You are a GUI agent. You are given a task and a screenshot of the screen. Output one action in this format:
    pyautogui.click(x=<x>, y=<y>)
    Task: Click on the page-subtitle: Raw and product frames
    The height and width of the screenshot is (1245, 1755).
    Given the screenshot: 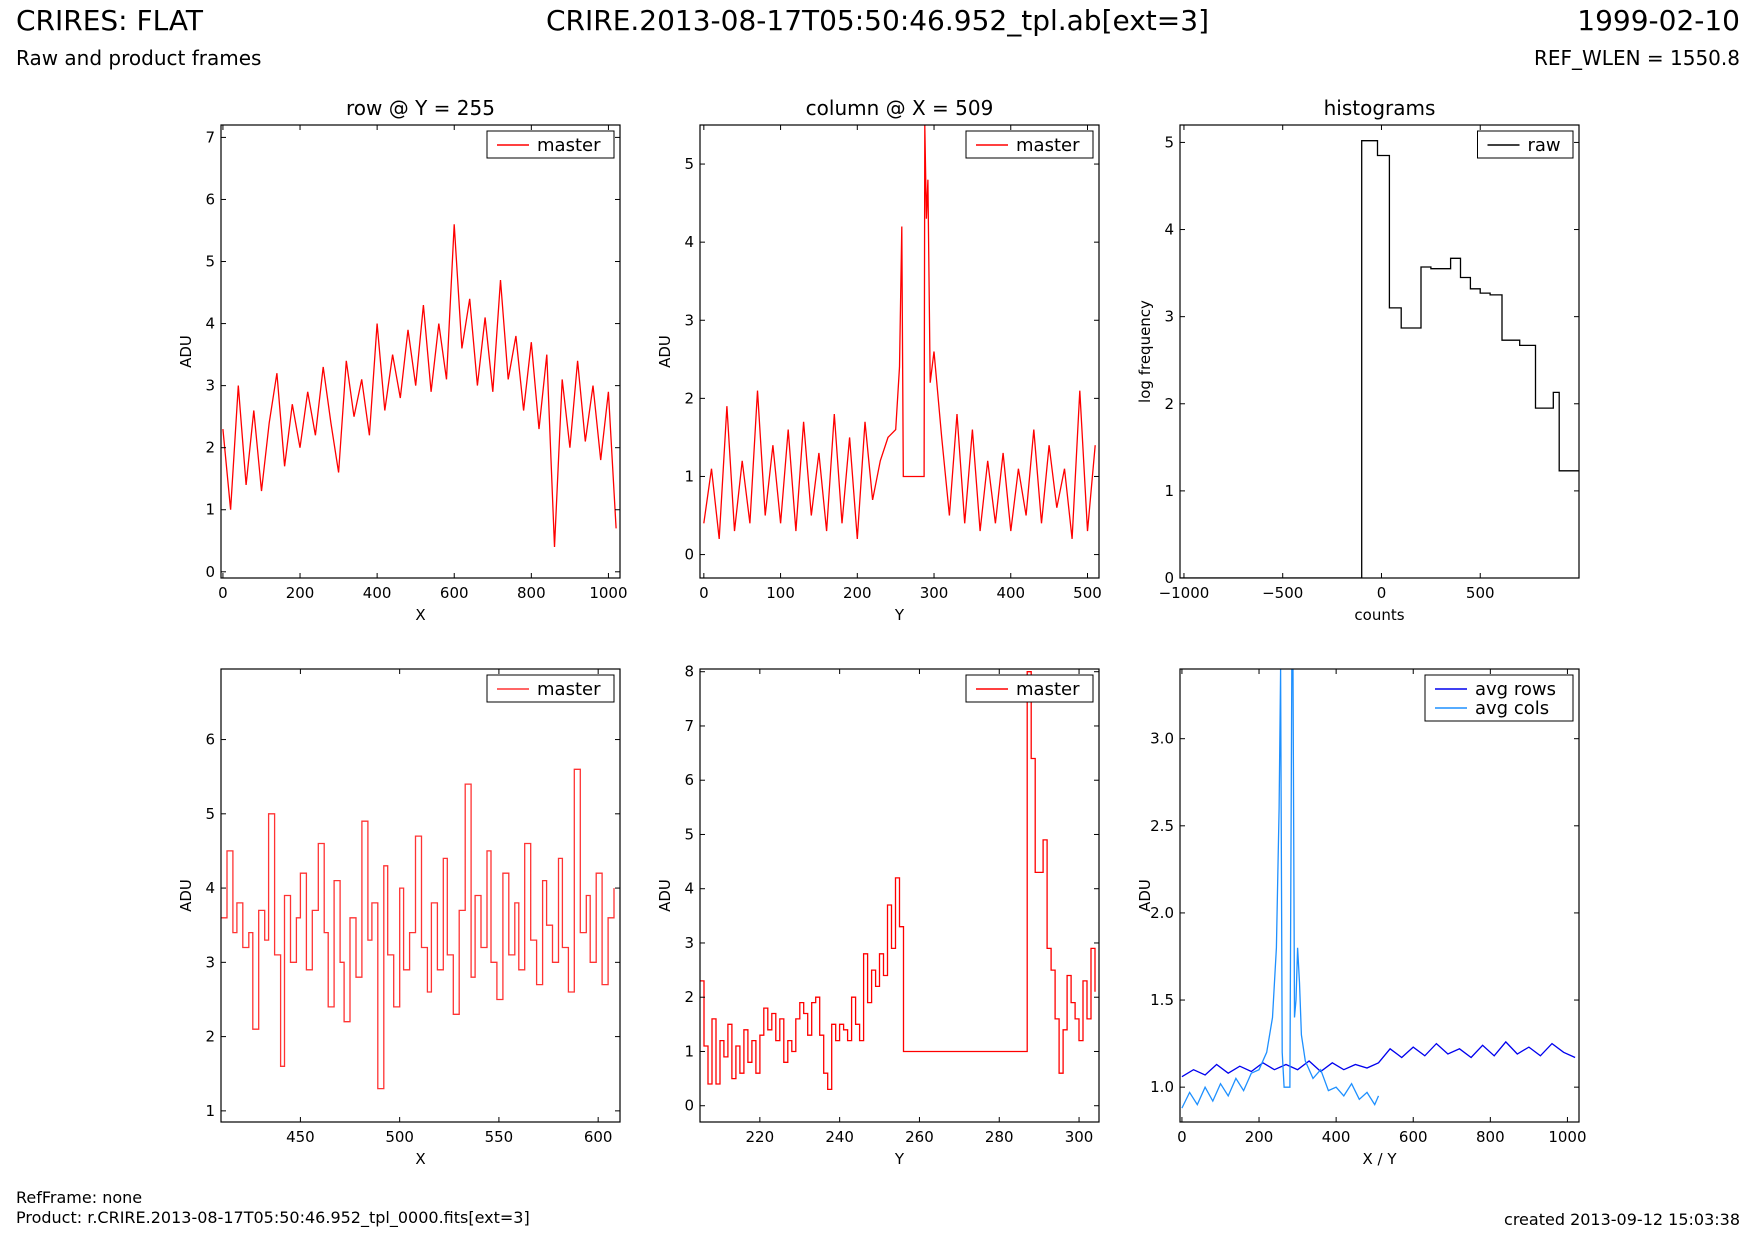 What is the action you would take?
    pyautogui.click(x=139, y=58)
    